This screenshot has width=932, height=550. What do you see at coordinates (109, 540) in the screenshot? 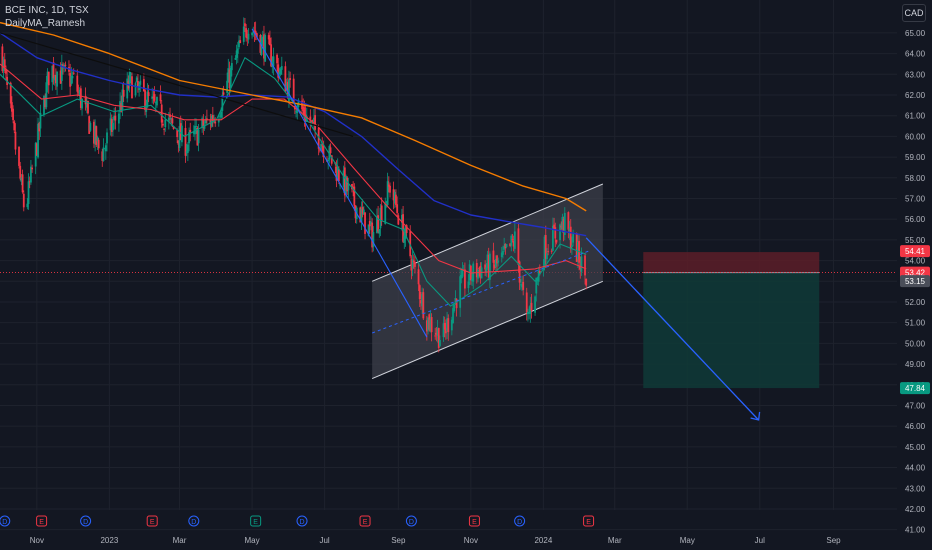
I see `time-tick-label: 2023` at bounding box center [109, 540].